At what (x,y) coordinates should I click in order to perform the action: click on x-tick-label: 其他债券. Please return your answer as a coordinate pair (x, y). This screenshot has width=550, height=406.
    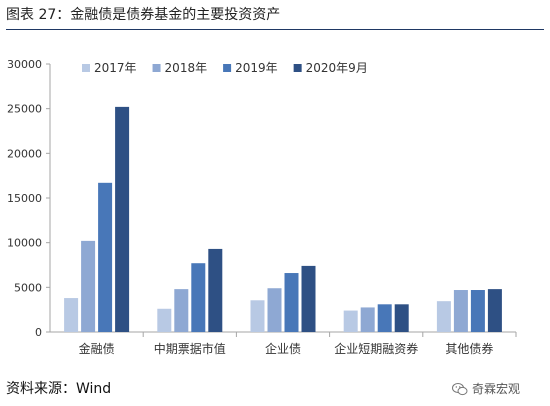
    Looking at the image, I should click on (469, 348).